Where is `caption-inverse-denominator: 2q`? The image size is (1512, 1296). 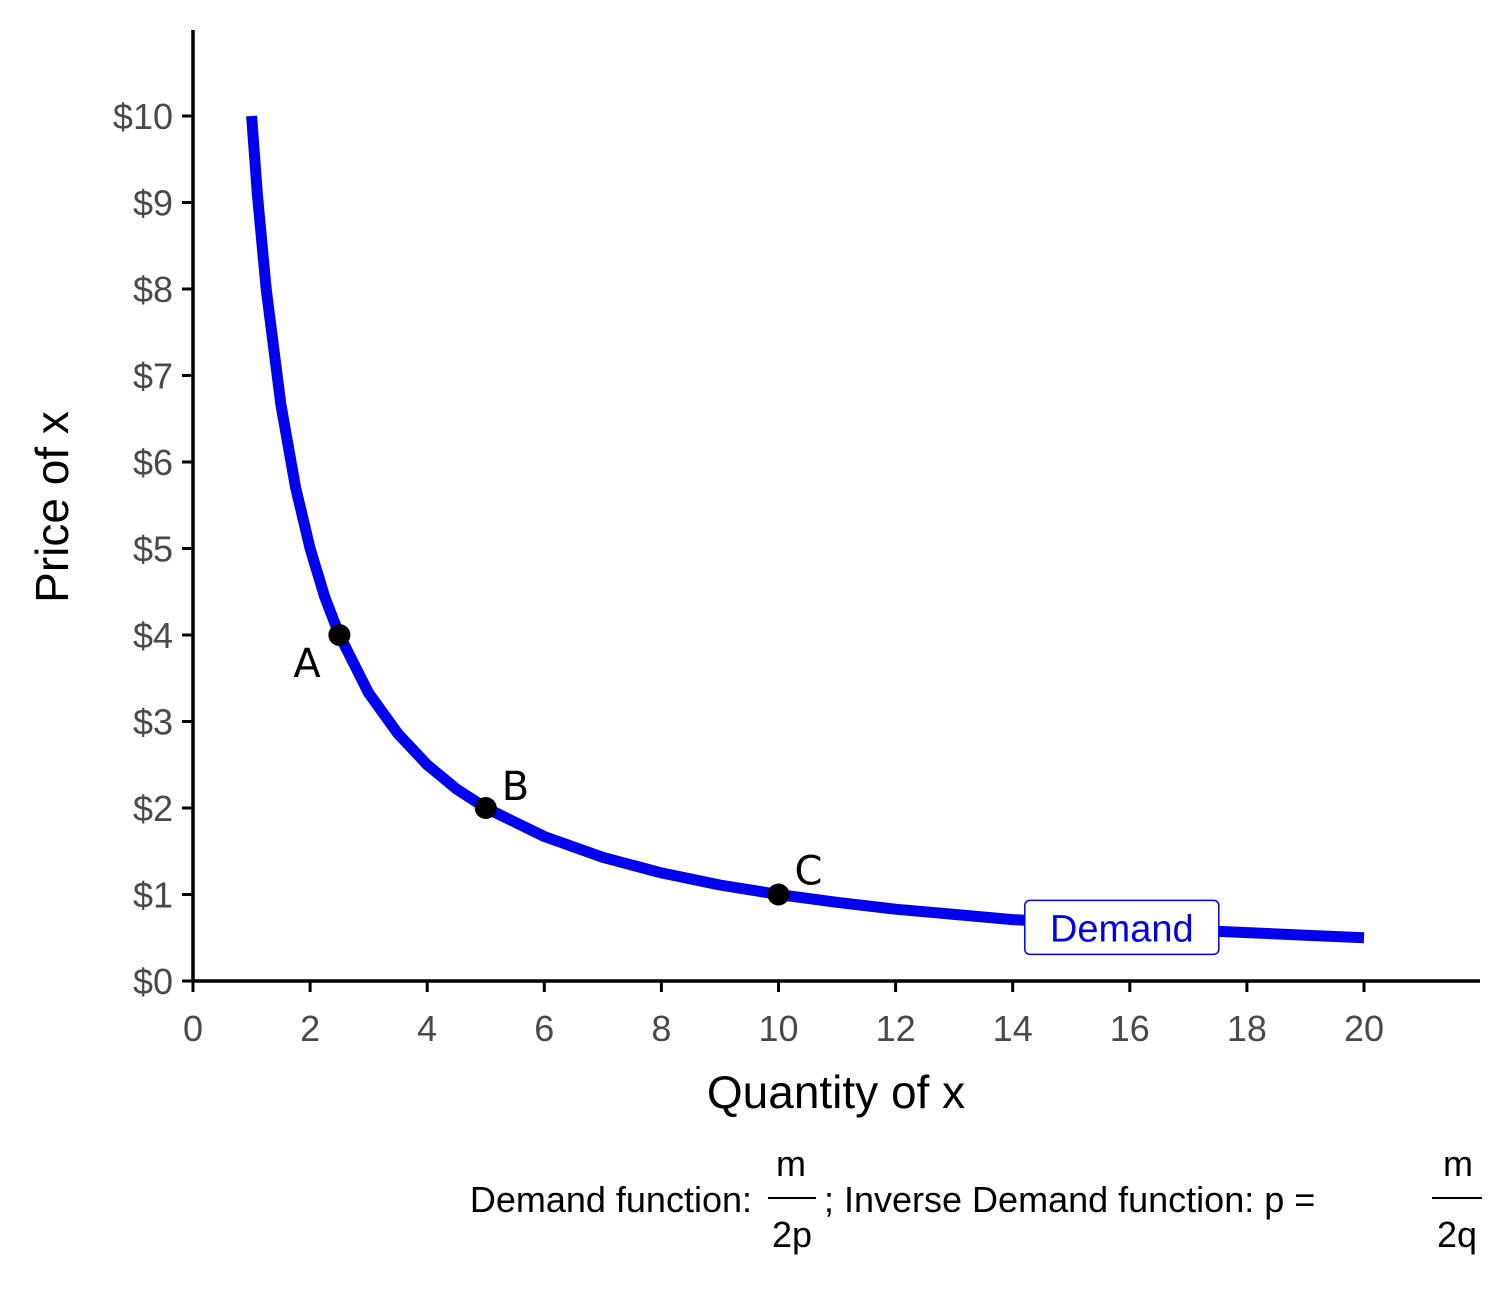
caption-inverse-denominator: 2q is located at coordinates (1457, 1234).